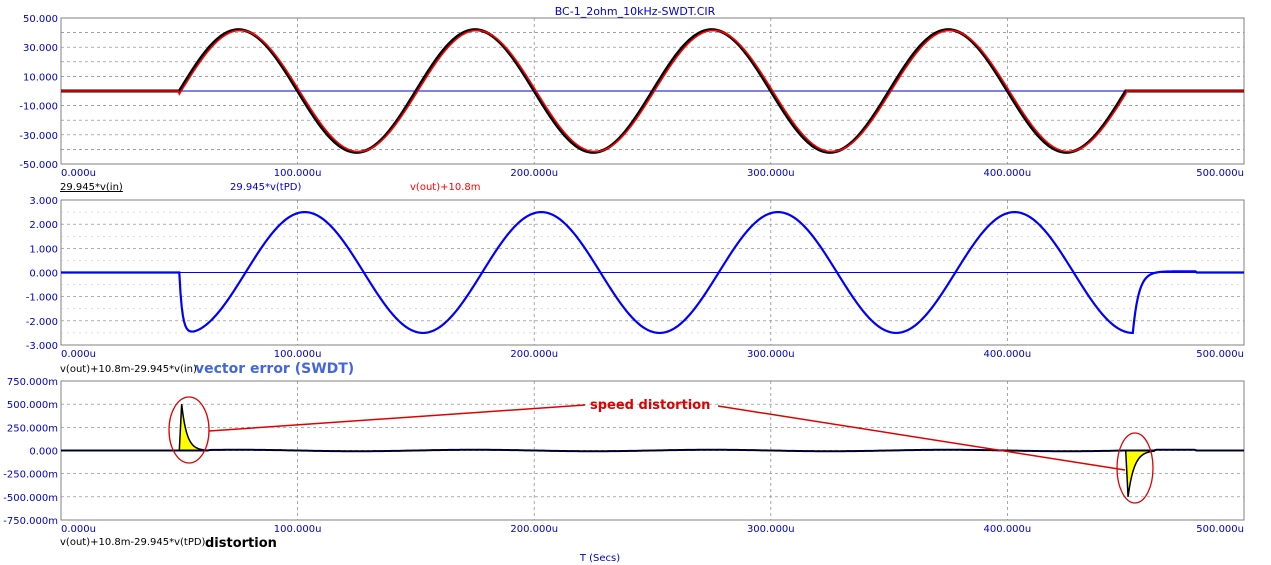 This screenshot has height=565, width=1271. What do you see at coordinates (635, 11) in the screenshot?
I see `chart-title: BC-1_2ohm_10kHz-SWDT.CIR` at bounding box center [635, 11].